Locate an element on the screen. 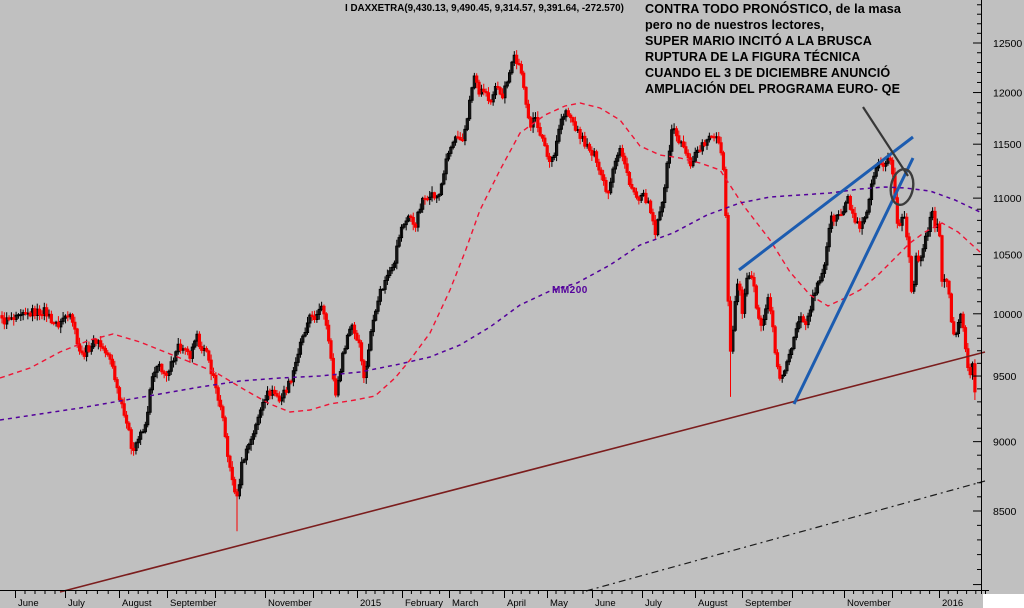 Image resolution: width=1024 pixels, height=608 pixels. y-axis-label: 10000 is located at coordinates (1007, 315).